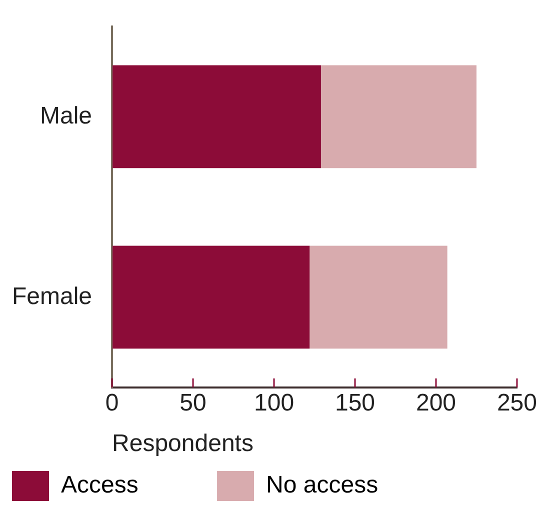  I want to click on x-tick-label: 200, so click(436, 402).